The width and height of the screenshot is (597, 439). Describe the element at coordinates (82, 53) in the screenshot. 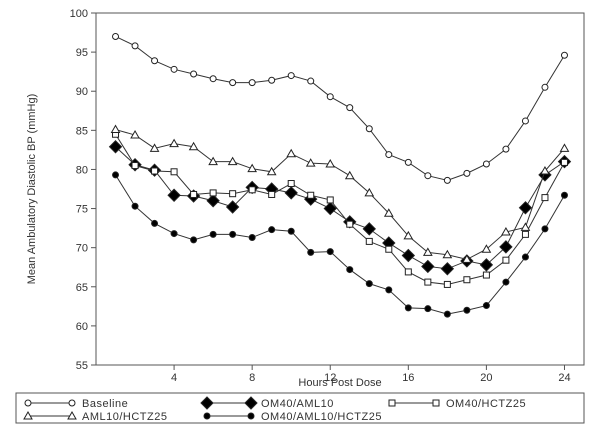

I see `y-tick-label: 95` at that location.